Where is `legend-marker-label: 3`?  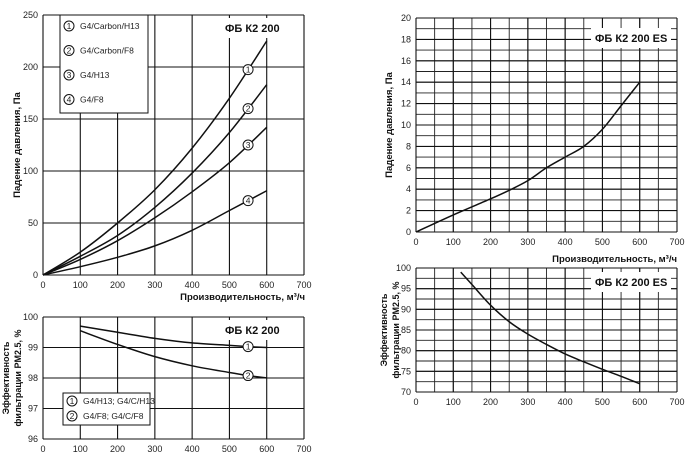 legend-marker-label: 3 is located at coordinates (69, 75).